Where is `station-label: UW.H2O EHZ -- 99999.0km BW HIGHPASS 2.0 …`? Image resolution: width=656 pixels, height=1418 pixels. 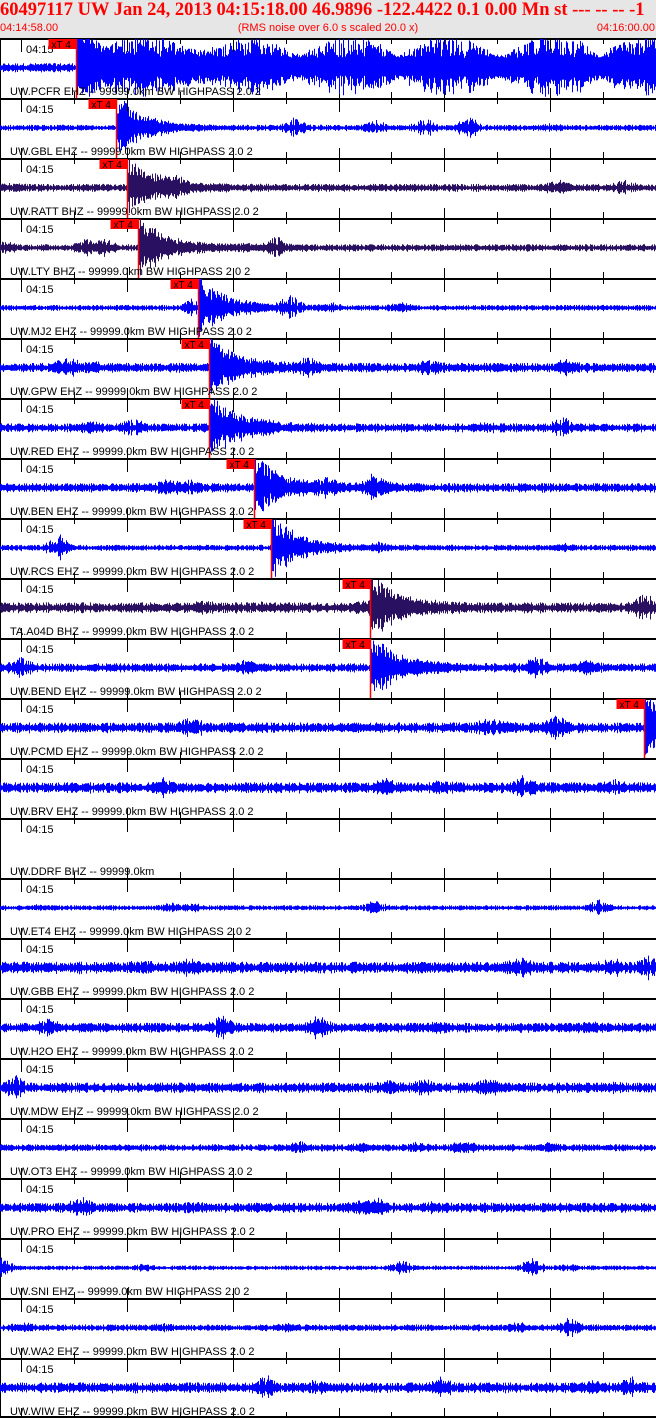
station-label: UW.H2O EHZ -- 99999.0km BW HIGHPASS 2.0 … is located at coordinates (132, 1052).